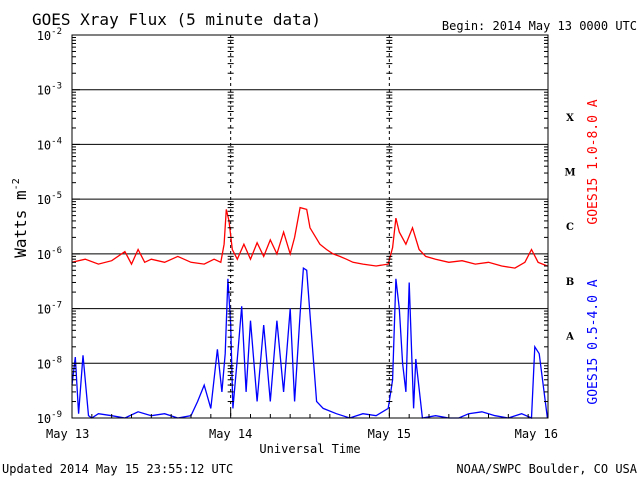  I want to click on y-tick-label: 10⁻⁴, so click(49, 144).